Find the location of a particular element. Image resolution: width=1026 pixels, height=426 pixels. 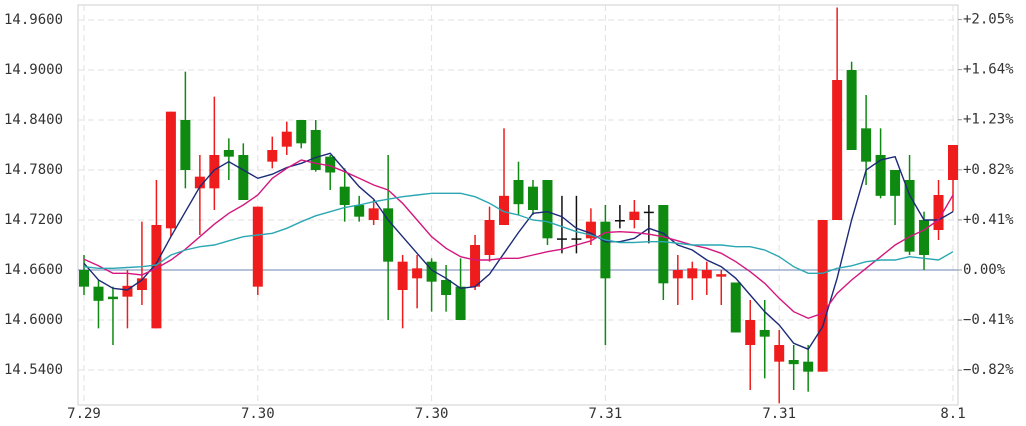

y-tick-label: 14.6600 is located at coordinates (33, 270).